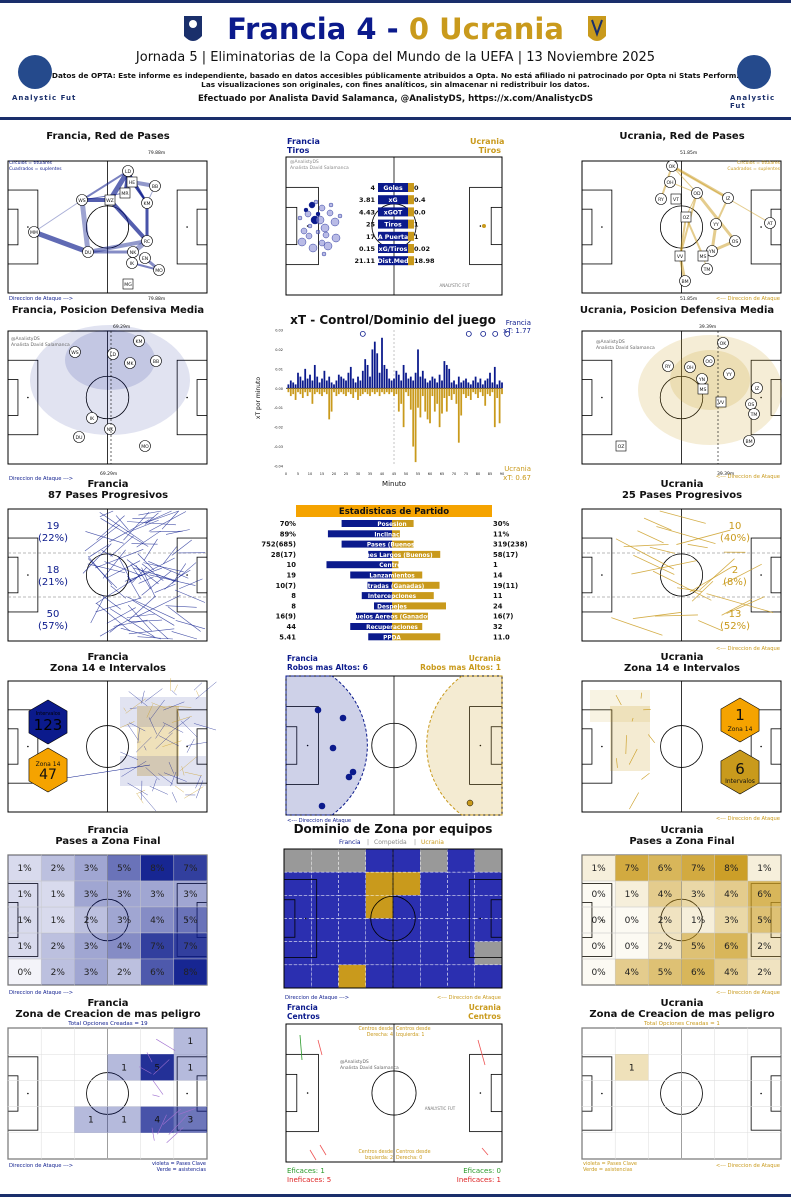 The image size is (791, 1200). Describe the element at coordinates (139, 341) in the screenshot. I see `def-node-home: KM` at that location.